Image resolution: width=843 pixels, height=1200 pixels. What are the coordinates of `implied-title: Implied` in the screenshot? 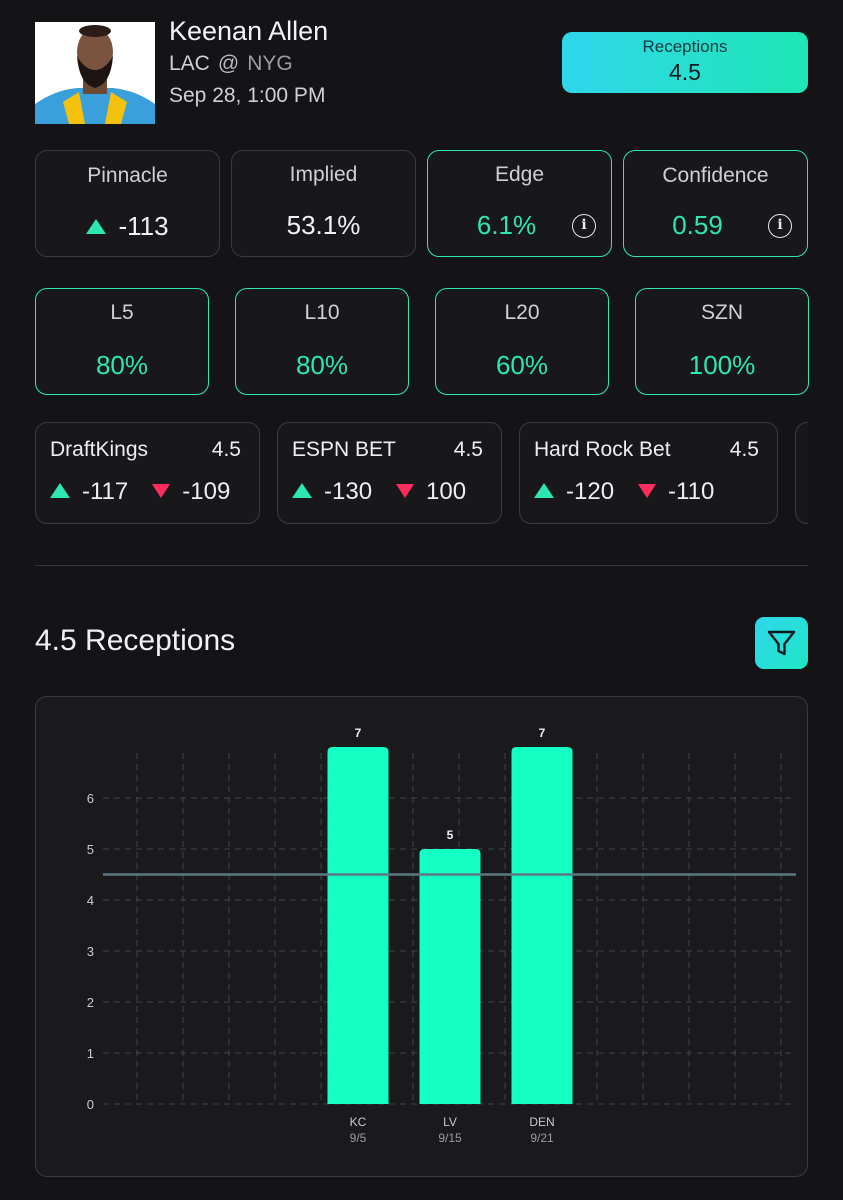 It's located at (323, 174).